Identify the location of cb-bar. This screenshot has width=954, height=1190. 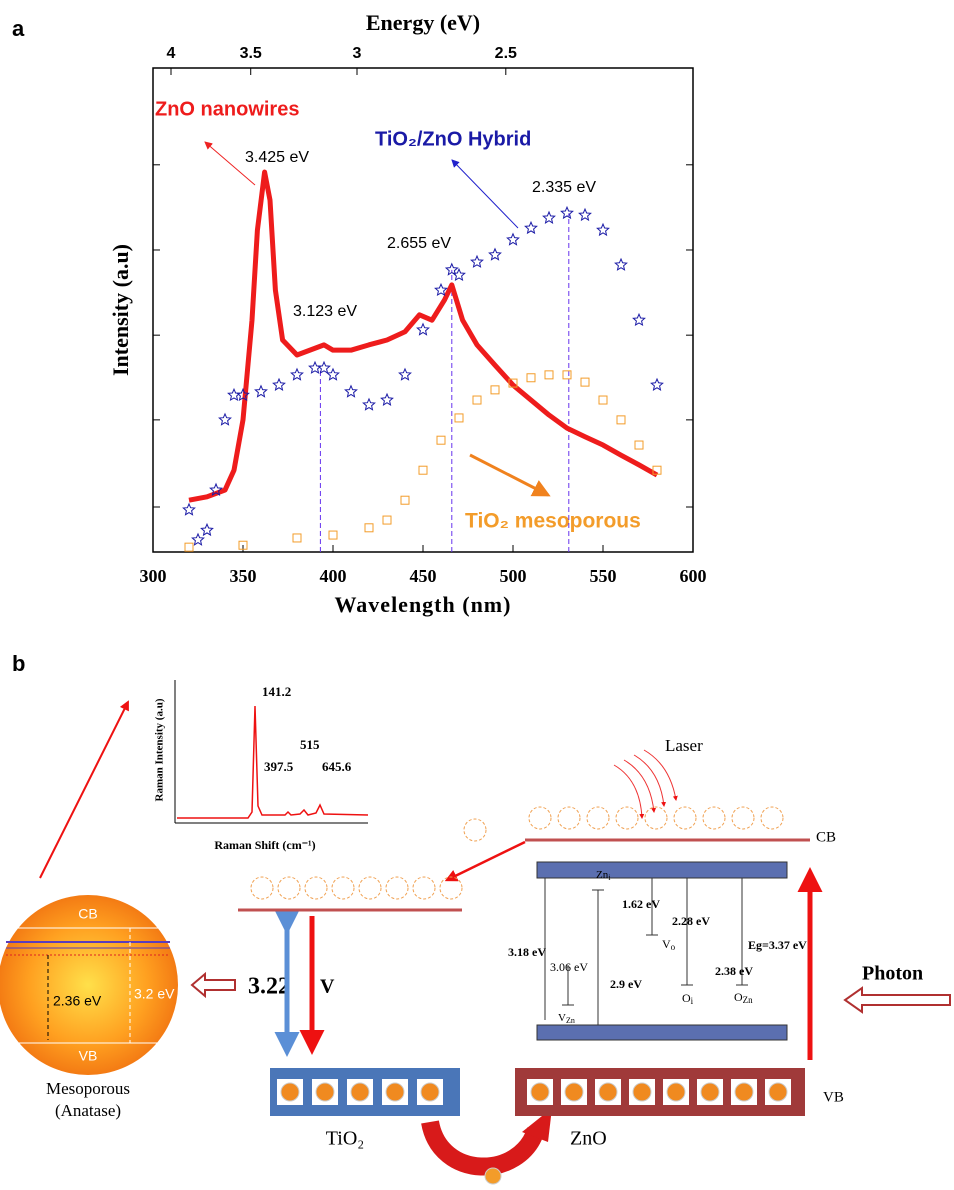
(662, 870).